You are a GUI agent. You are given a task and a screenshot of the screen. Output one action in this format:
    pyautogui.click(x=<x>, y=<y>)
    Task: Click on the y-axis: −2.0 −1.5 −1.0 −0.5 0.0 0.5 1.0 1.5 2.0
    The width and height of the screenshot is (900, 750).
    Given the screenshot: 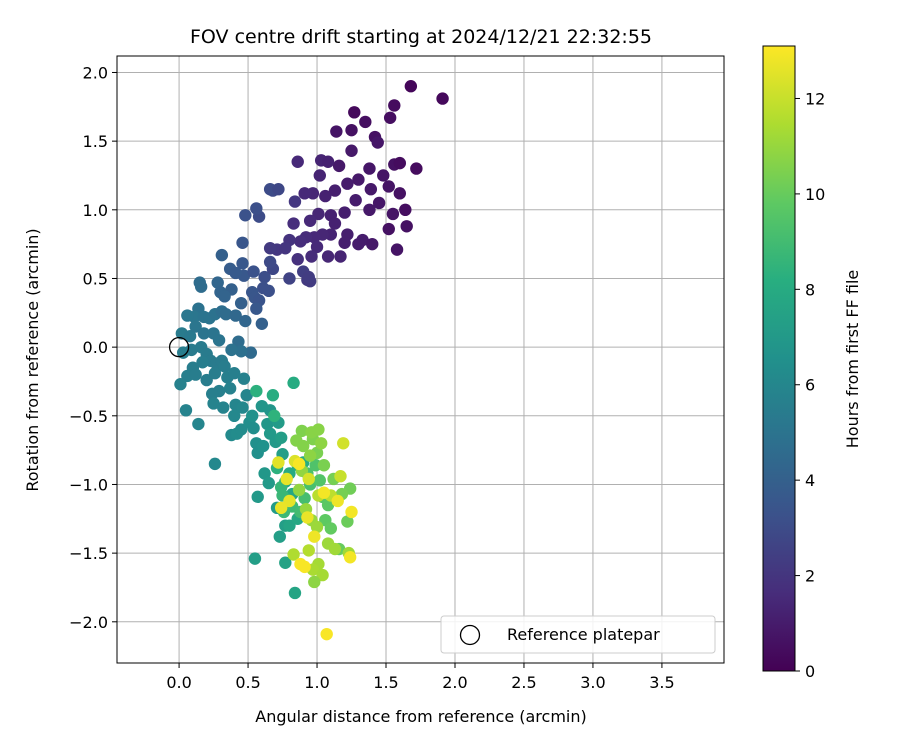 What is the action you would take?
    pyautogui.click(x=93, y=347)
    